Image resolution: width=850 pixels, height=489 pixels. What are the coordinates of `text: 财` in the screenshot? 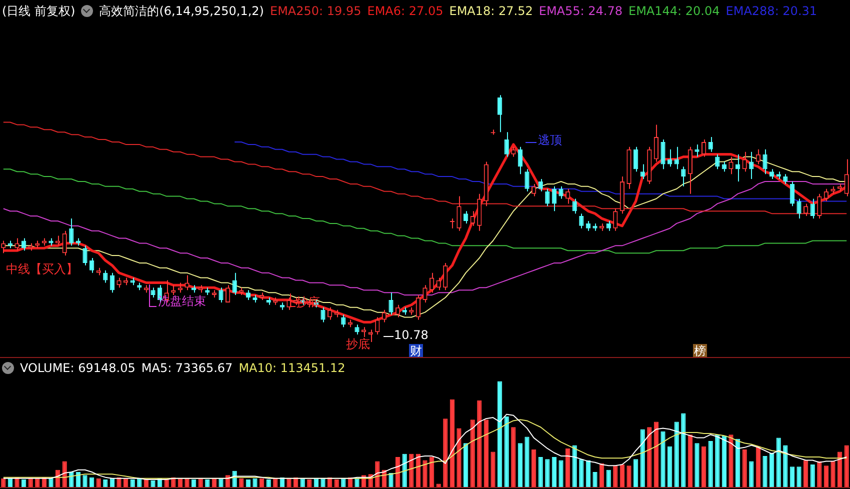 It's located at (416, 351).